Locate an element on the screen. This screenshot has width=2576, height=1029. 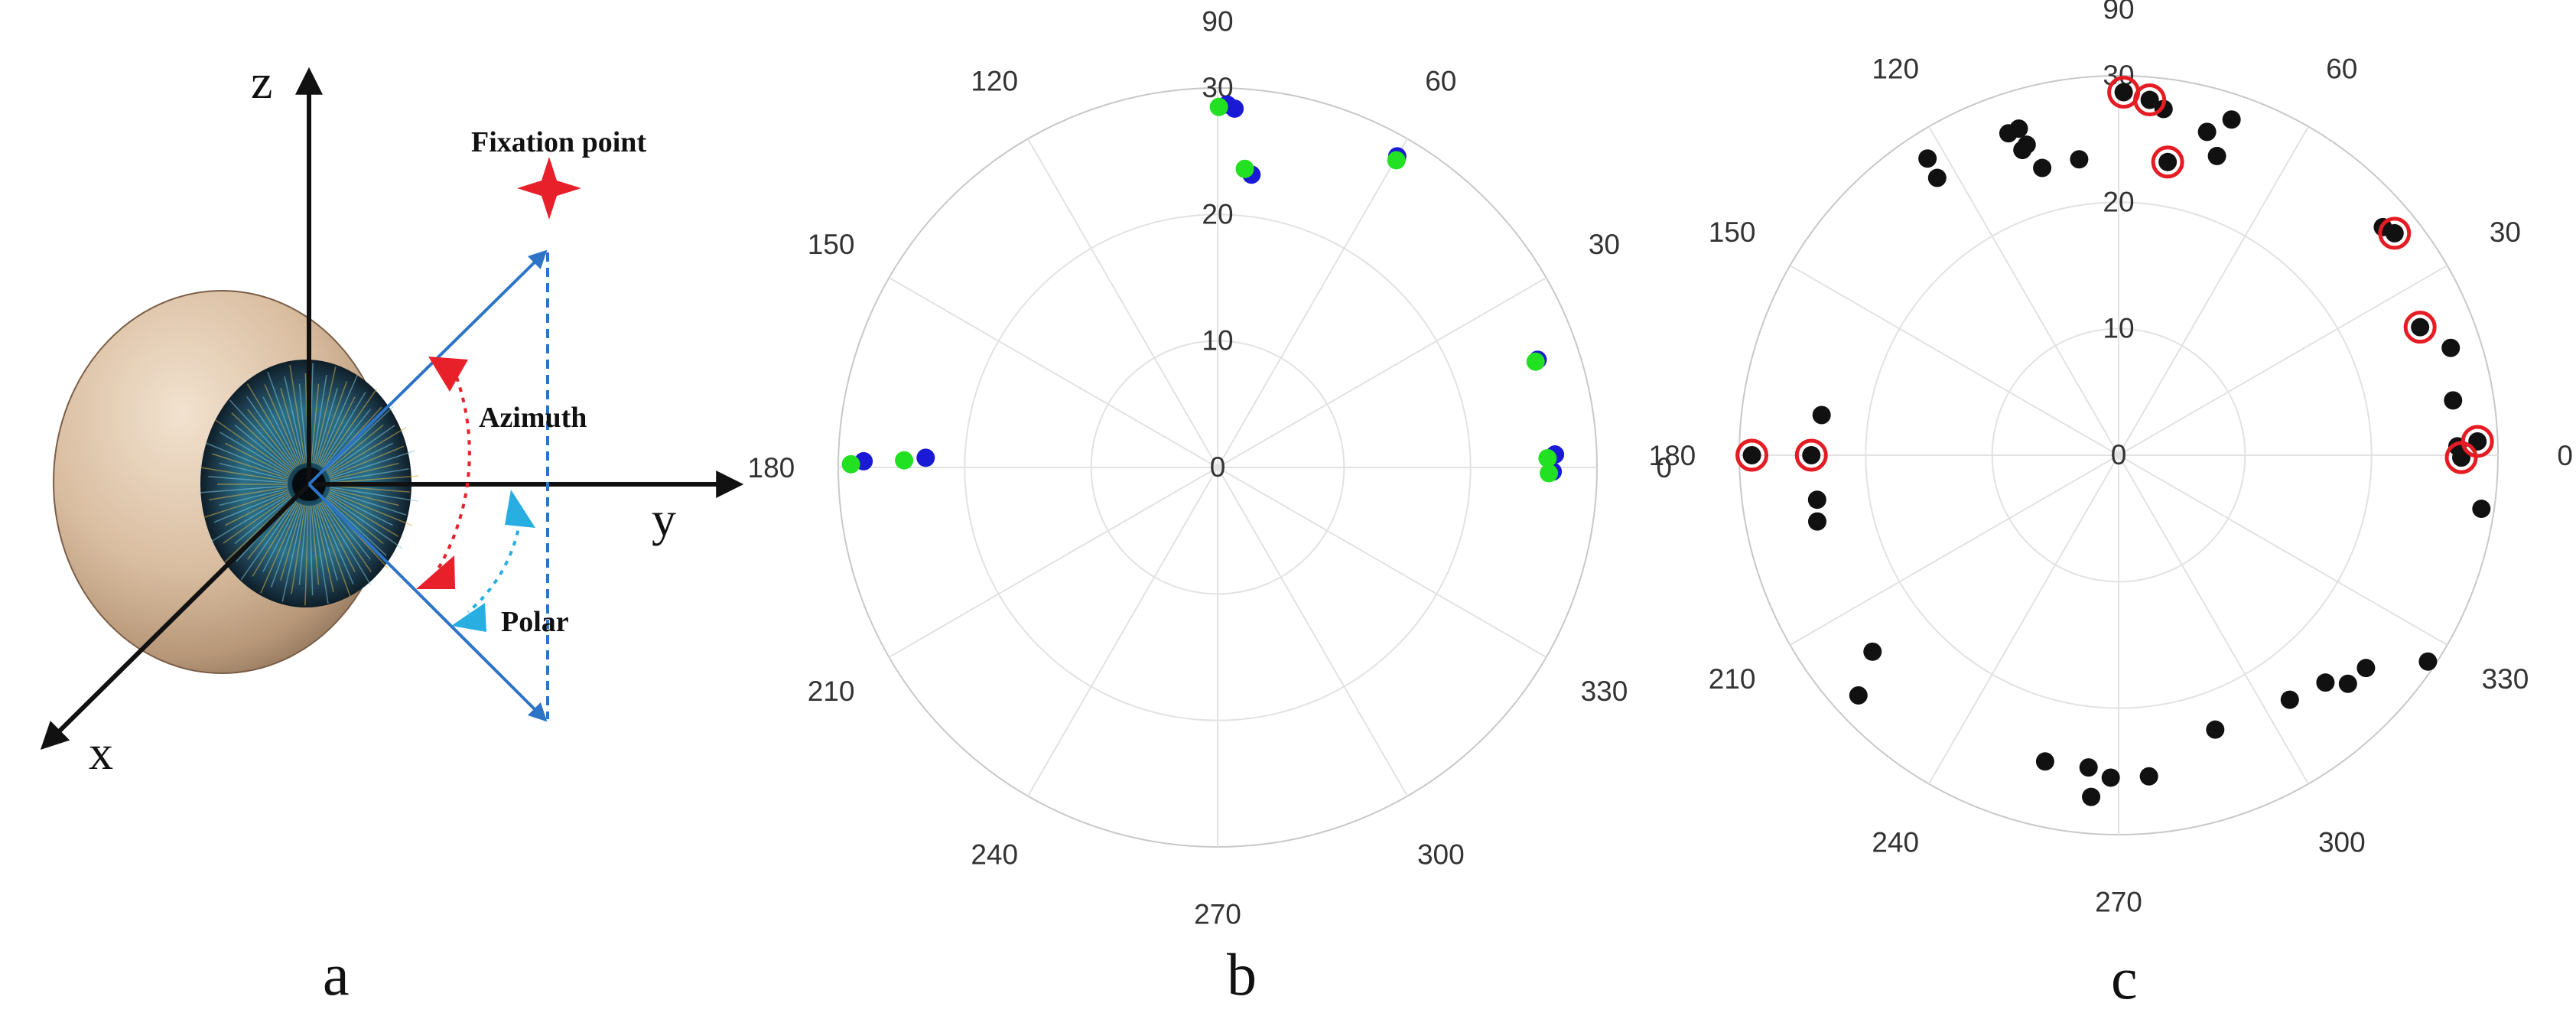
azimuth-arrowhead-top is located at coordinates (448, 374).